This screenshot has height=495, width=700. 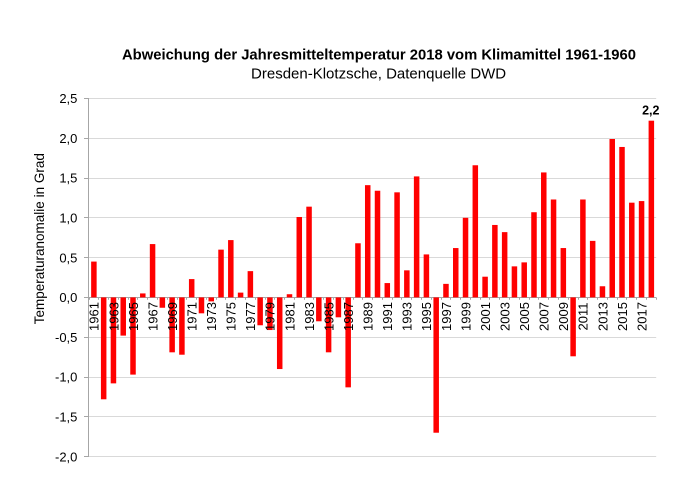 What do you see at coordinates (378, 74) in the screenshot?
I see `svg-text:Dresden-Klotzsche, Datenquelle: Dresden-Klotzsche, Datenquelle DWD` at bounding box center [378, 74].